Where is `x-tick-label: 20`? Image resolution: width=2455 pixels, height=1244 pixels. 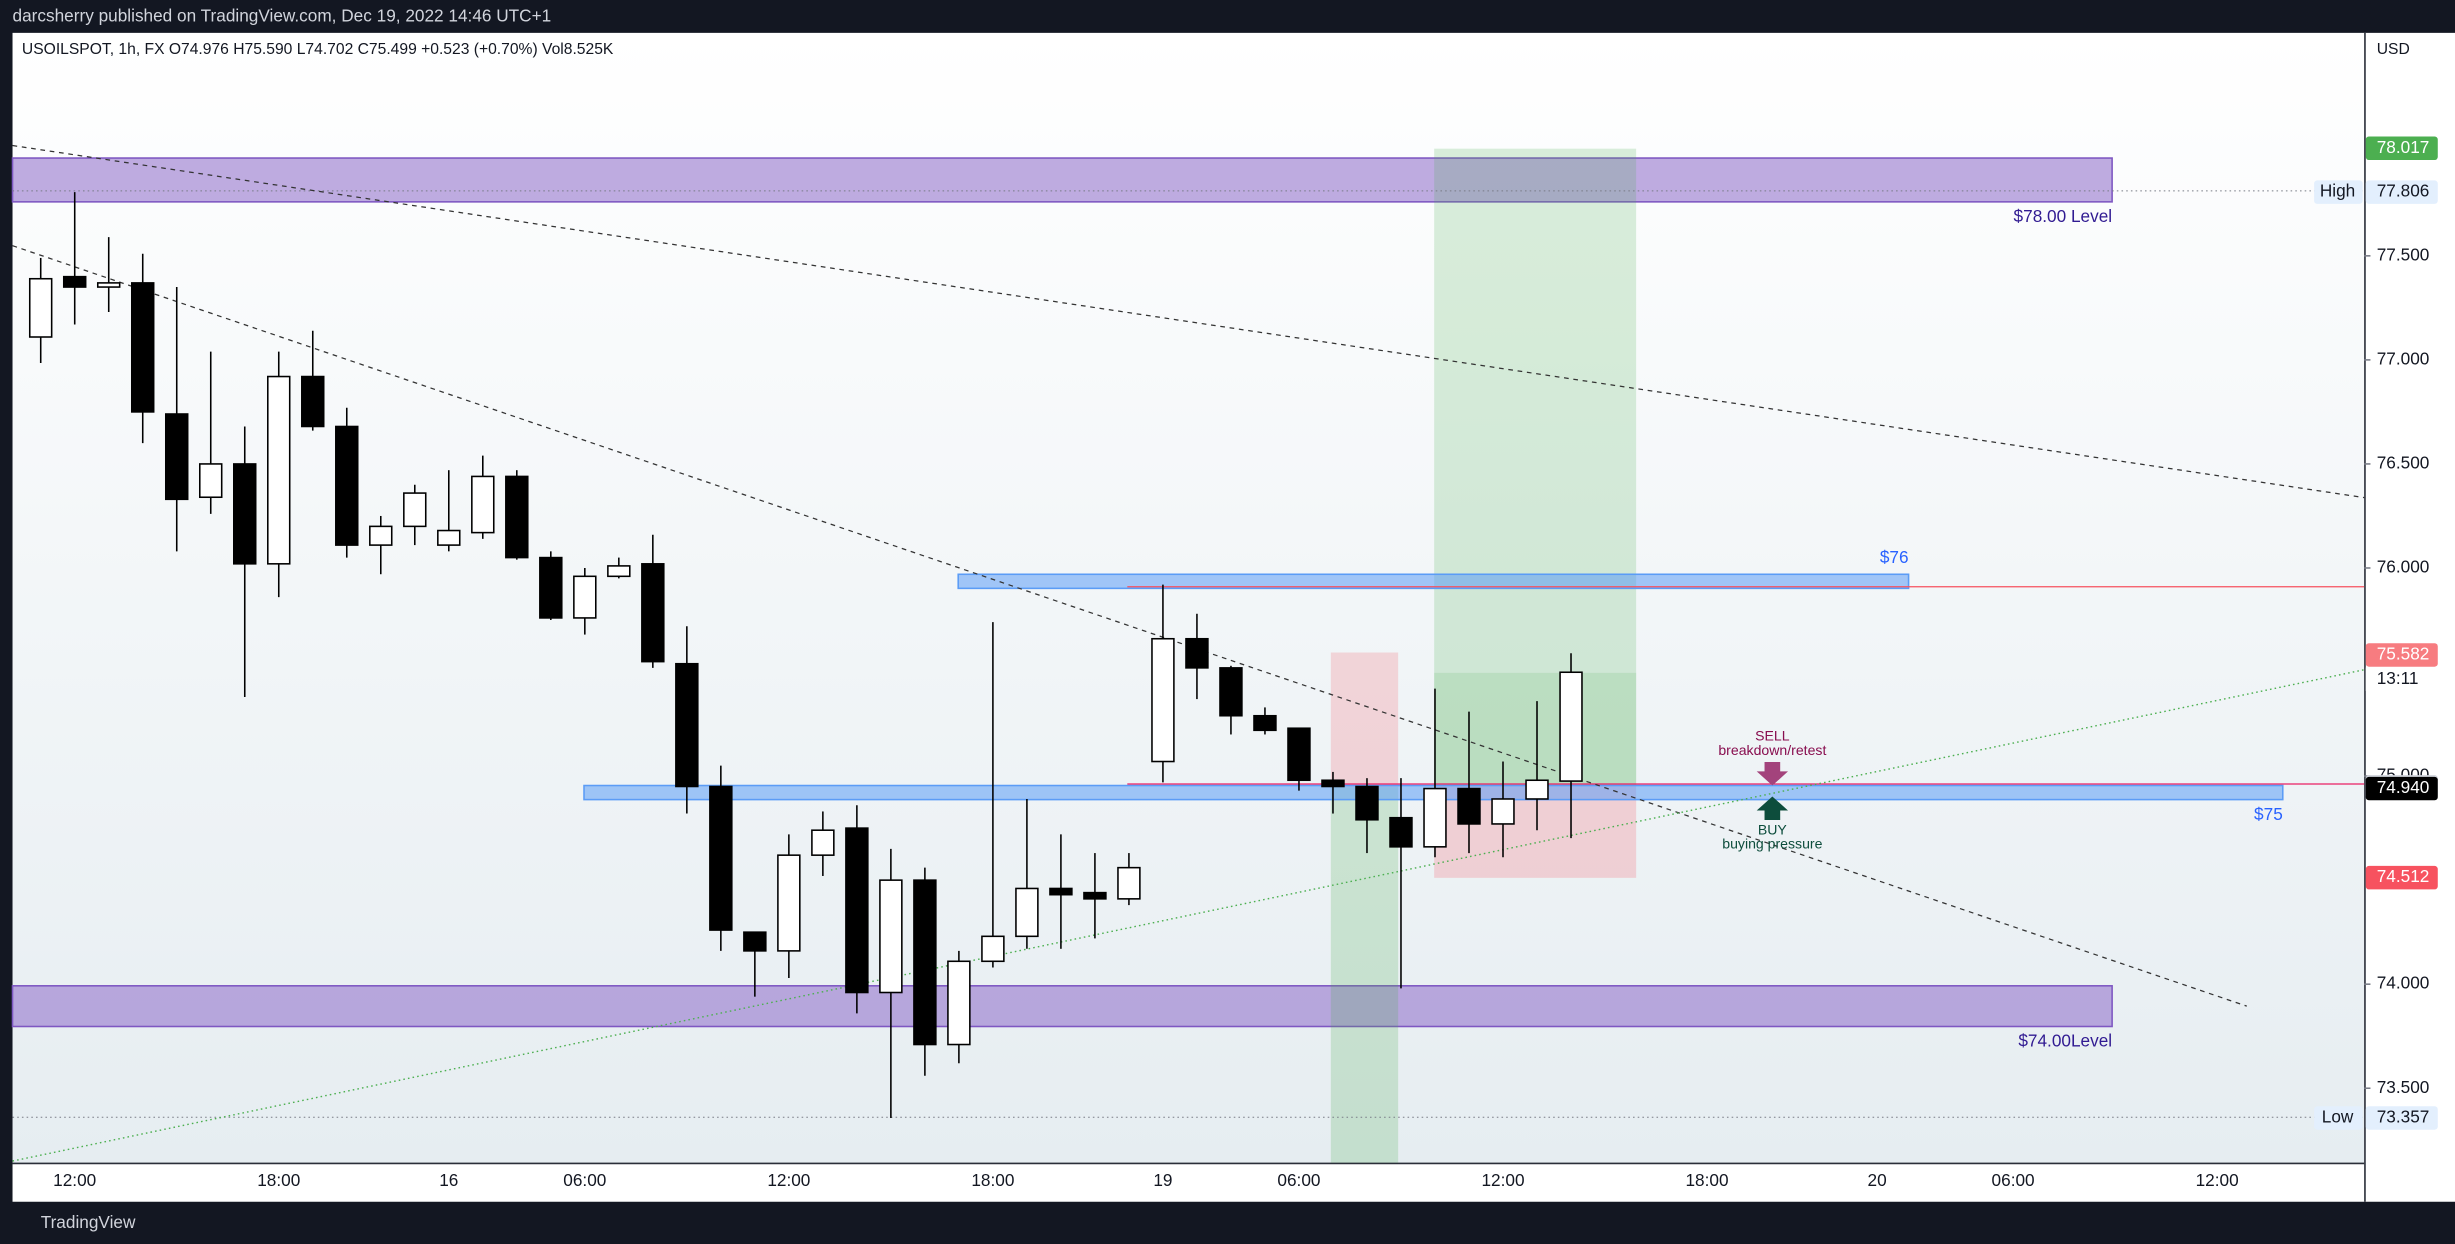 x-tick-label: 20 is located at coordinates (1876, 1180).